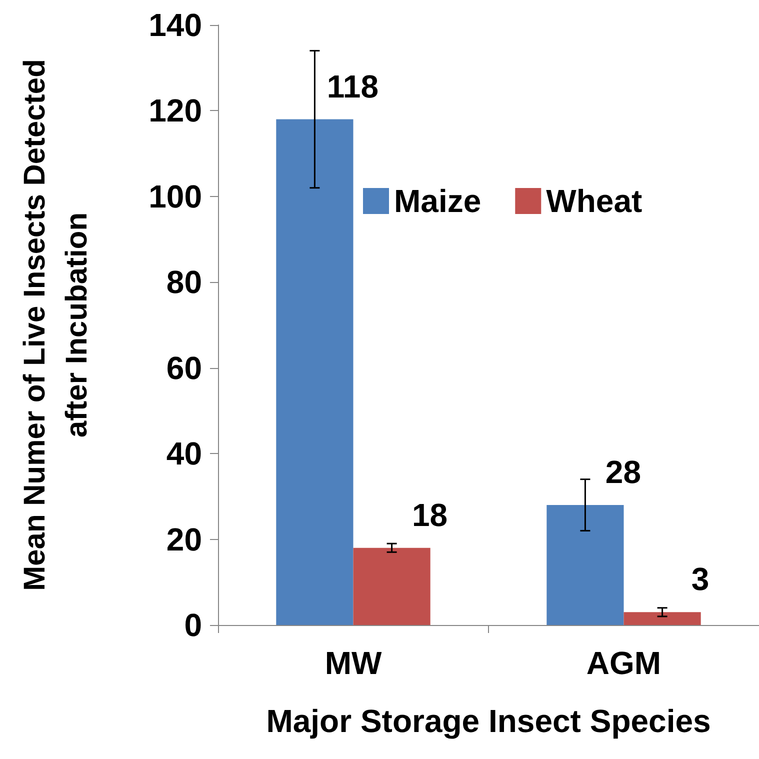 This screenshot has width=759, height=759. Describe the element at coordinates (352, 86) in the screenshot. I see `data-label: 118` at that location.